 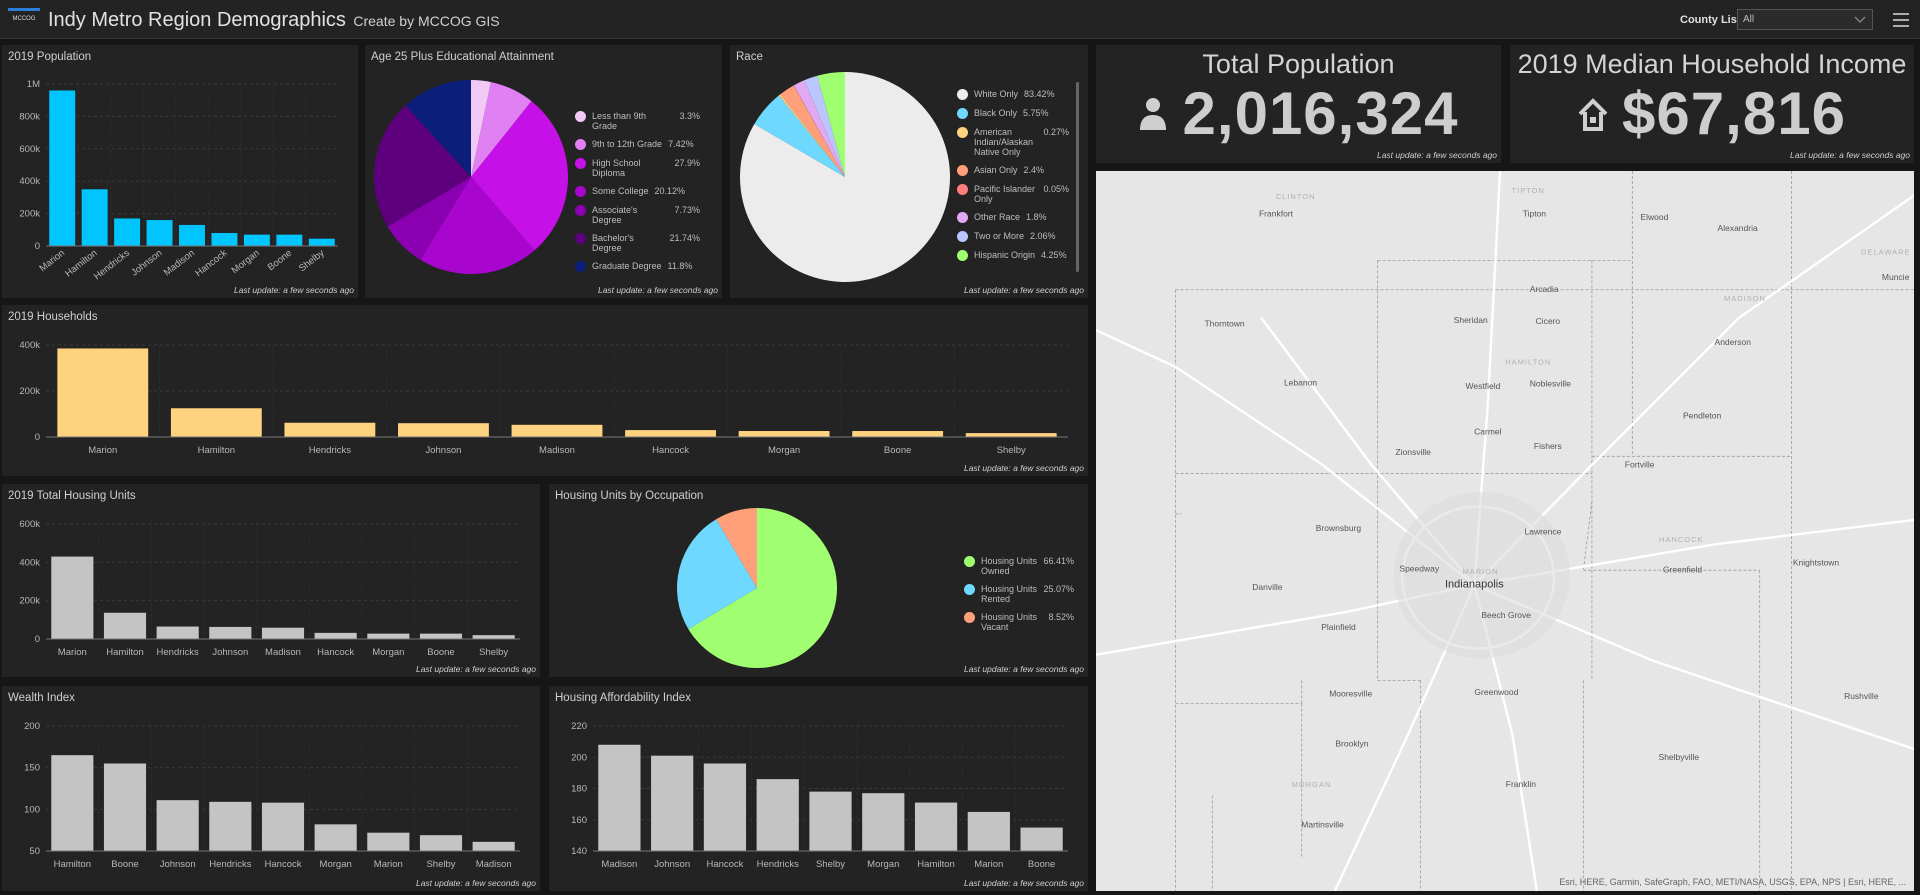 What do you see at coordinates (1013, 217) in the screenshot?
I see `legend-item: Other Race 1.8%` at bounding box center [1013, 217].